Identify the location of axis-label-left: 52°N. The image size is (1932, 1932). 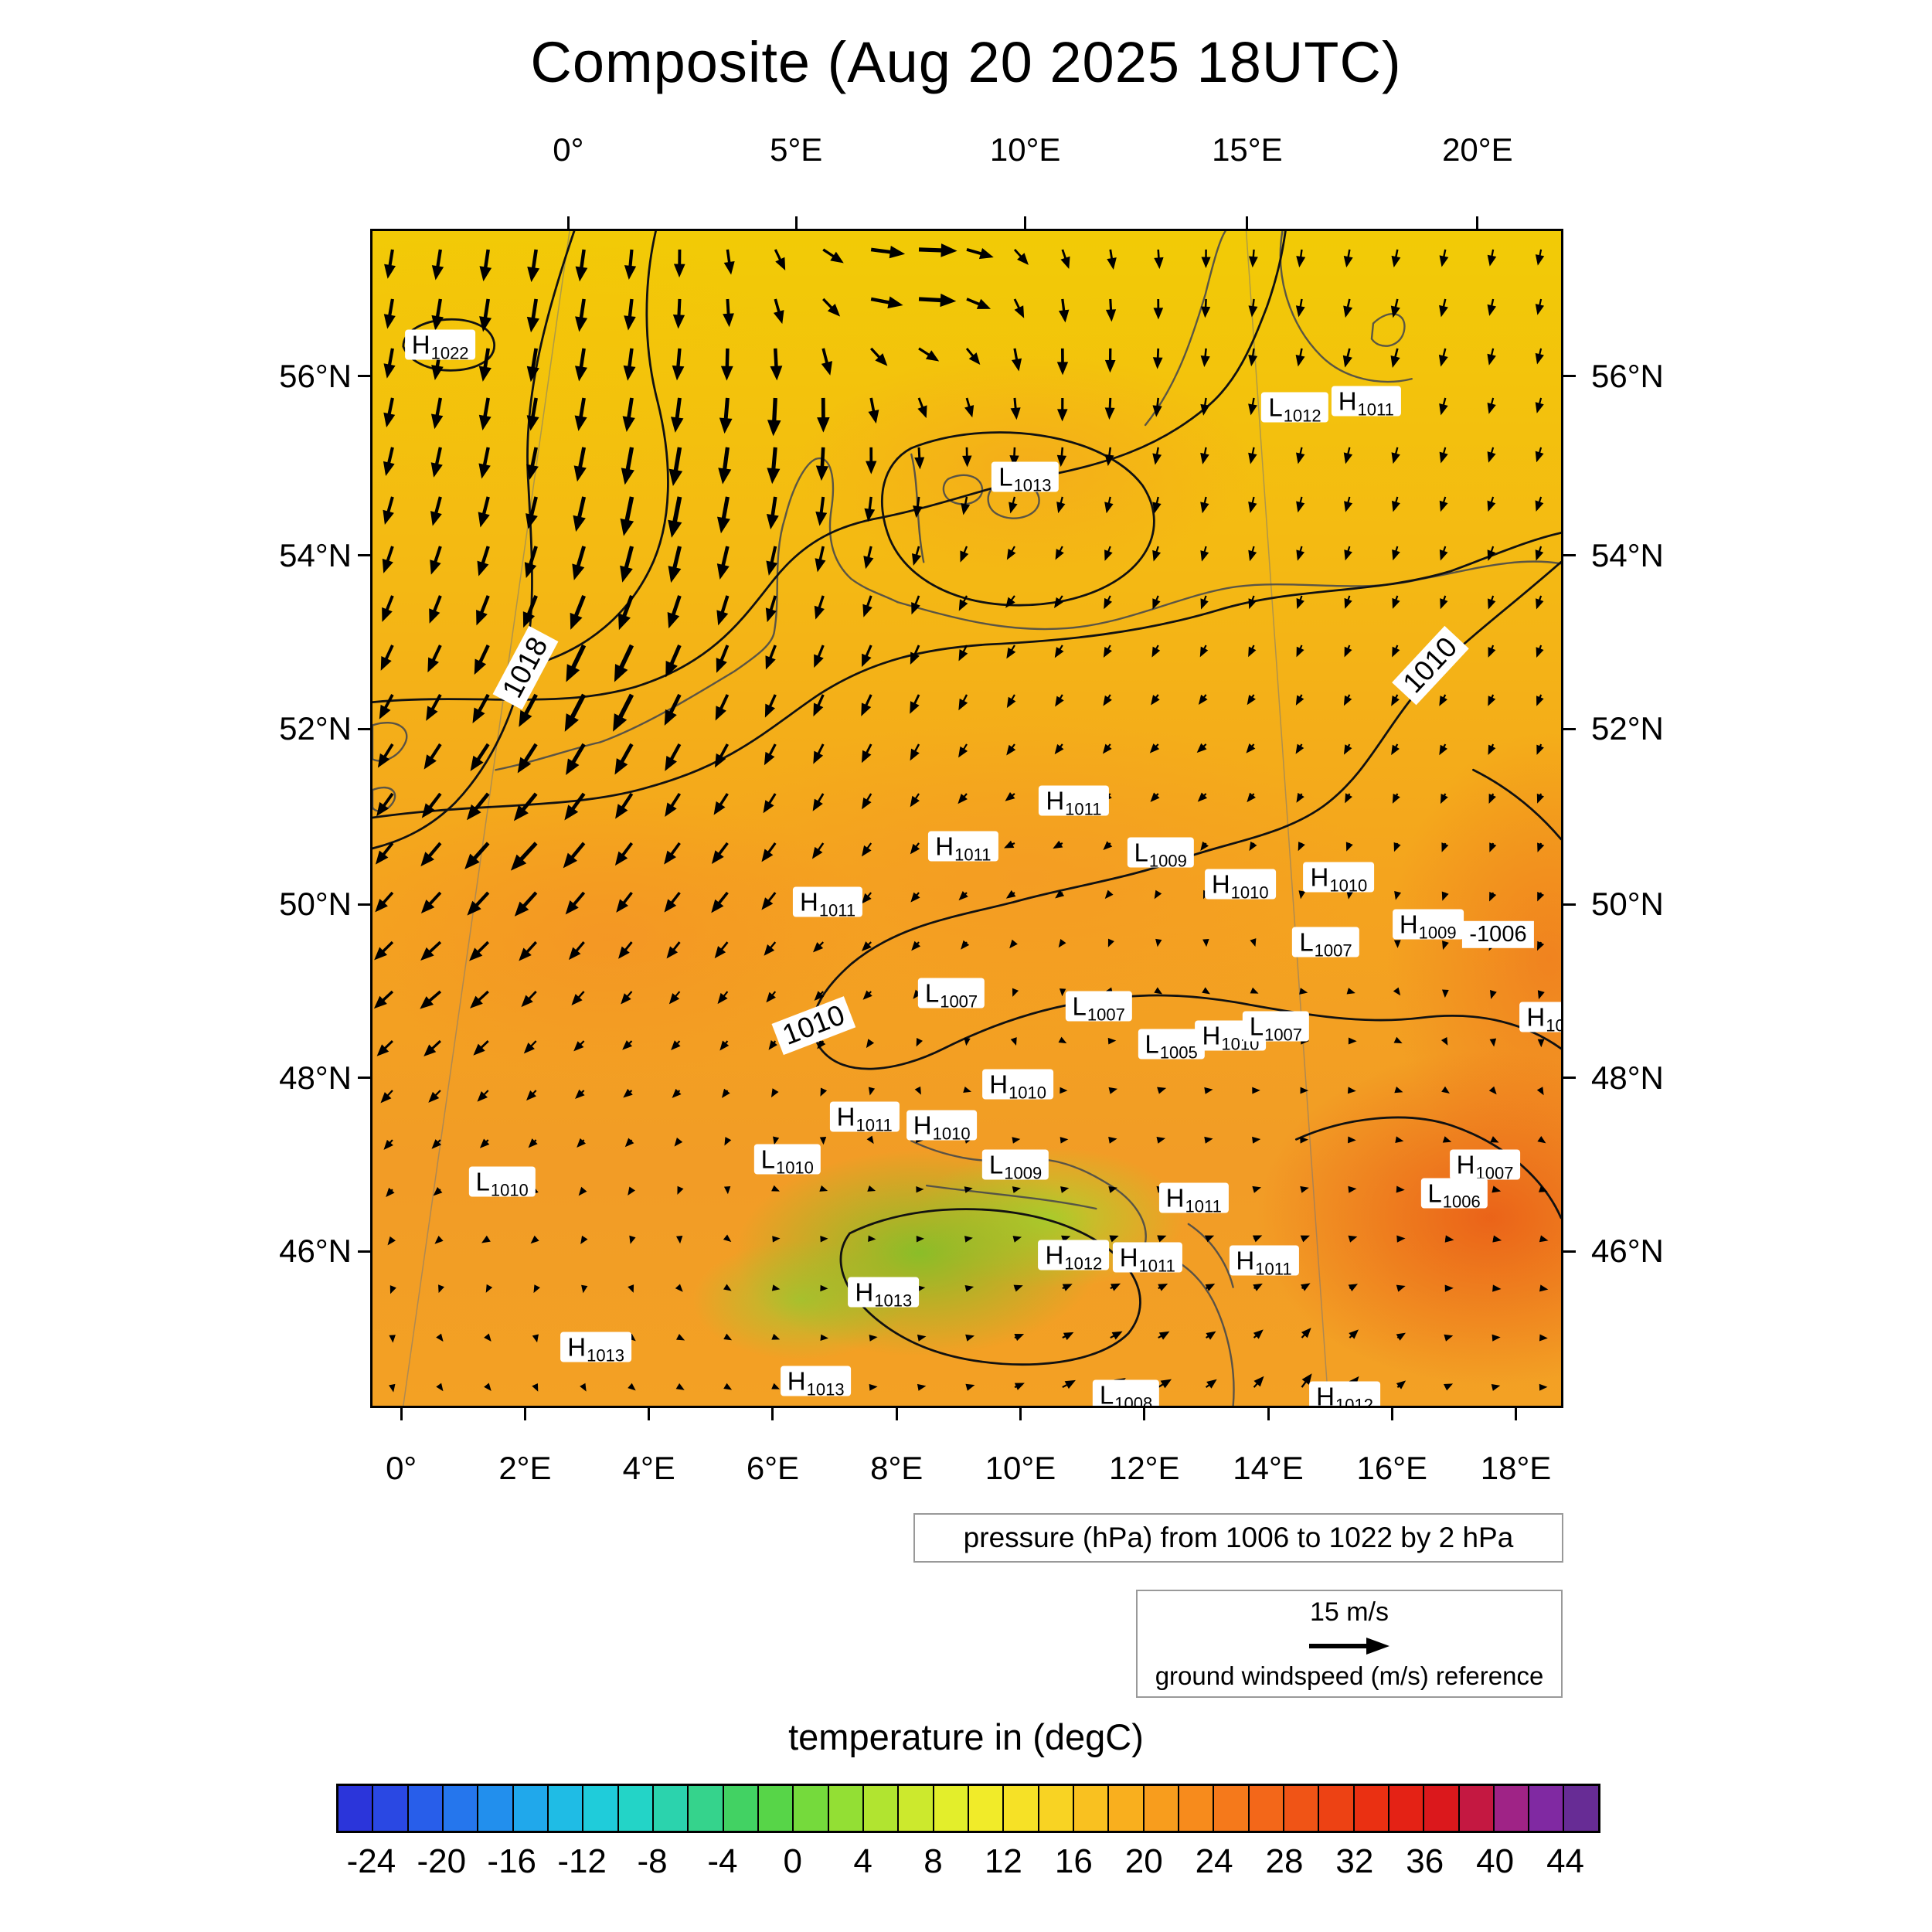
(316, 728).